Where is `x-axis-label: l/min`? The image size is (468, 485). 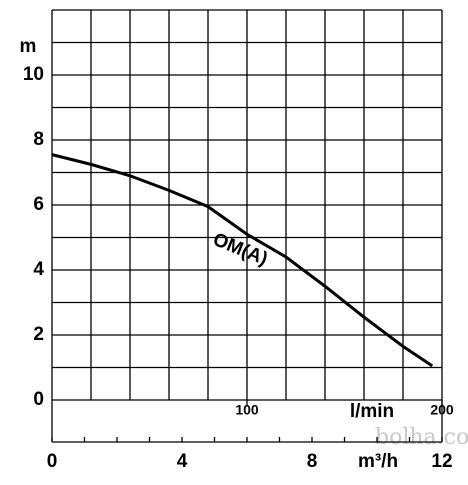
x-axis-label: l/min is located at coordinates (372, 411).